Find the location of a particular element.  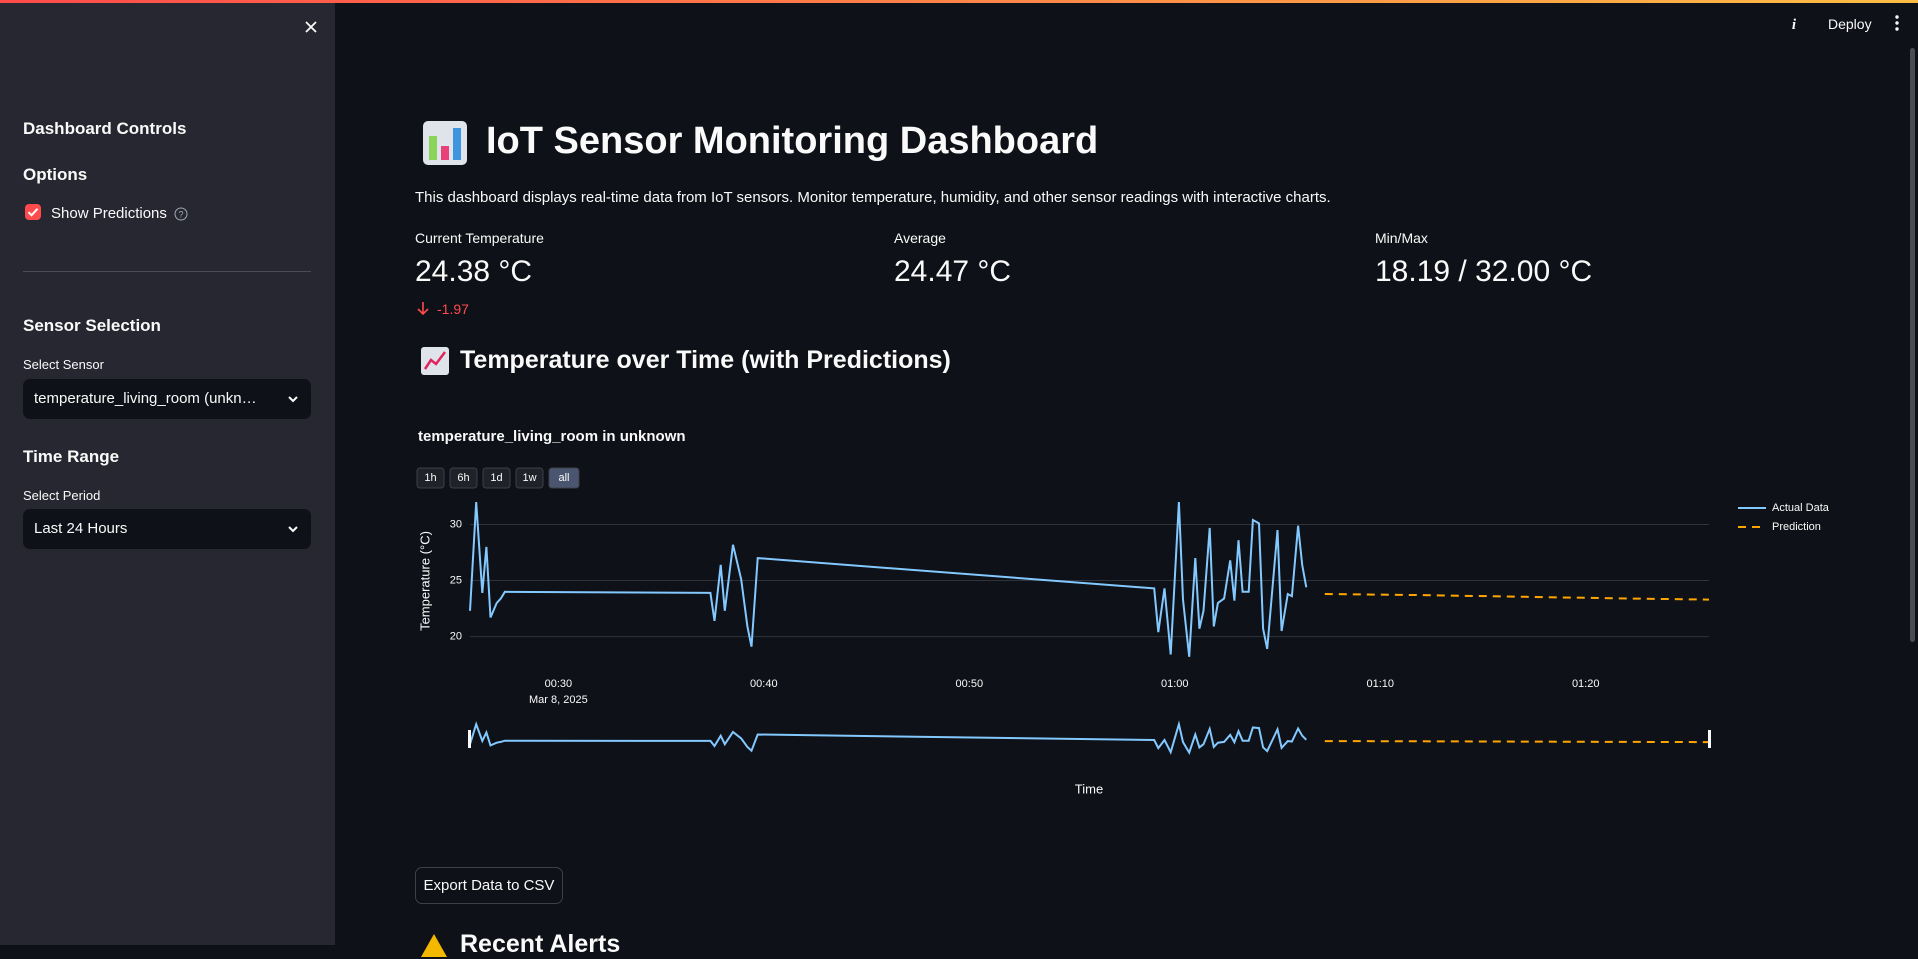

info-icon: i is located at coordinates (1794, 24).